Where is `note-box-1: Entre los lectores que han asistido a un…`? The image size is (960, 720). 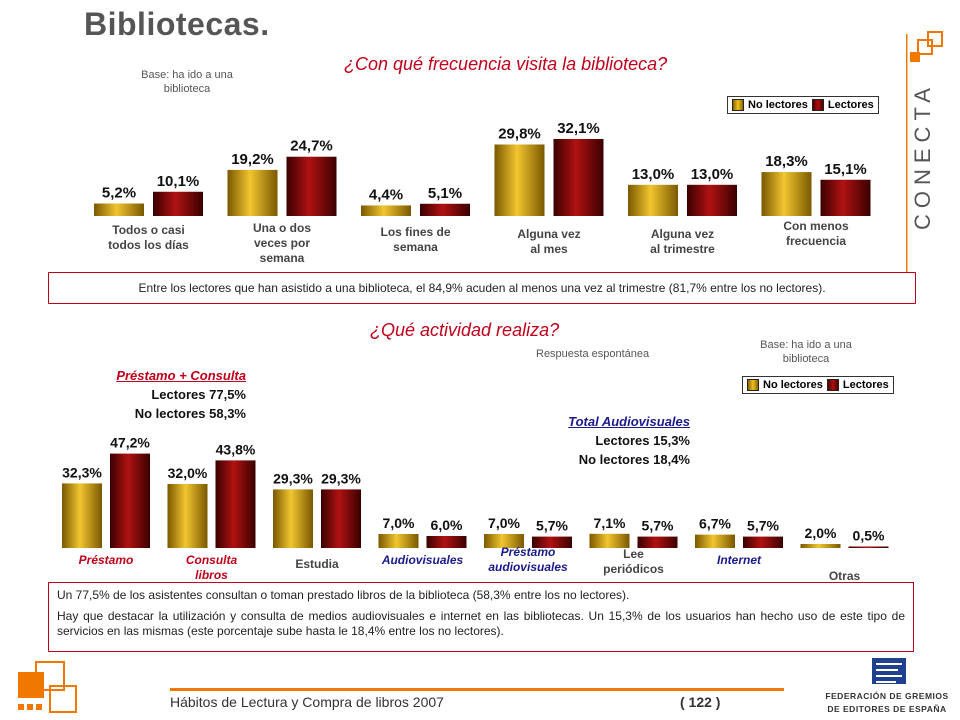
note-box-1: Entre los lectores que han asistido a un… is located at coordinates (482, 288).